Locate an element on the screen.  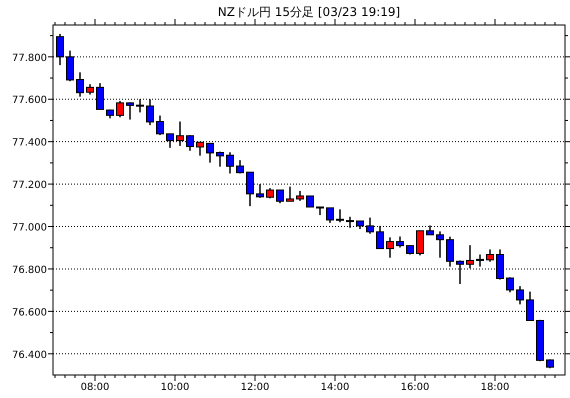
x-tick-label: 18:00 is located at coordinates (495, 387).